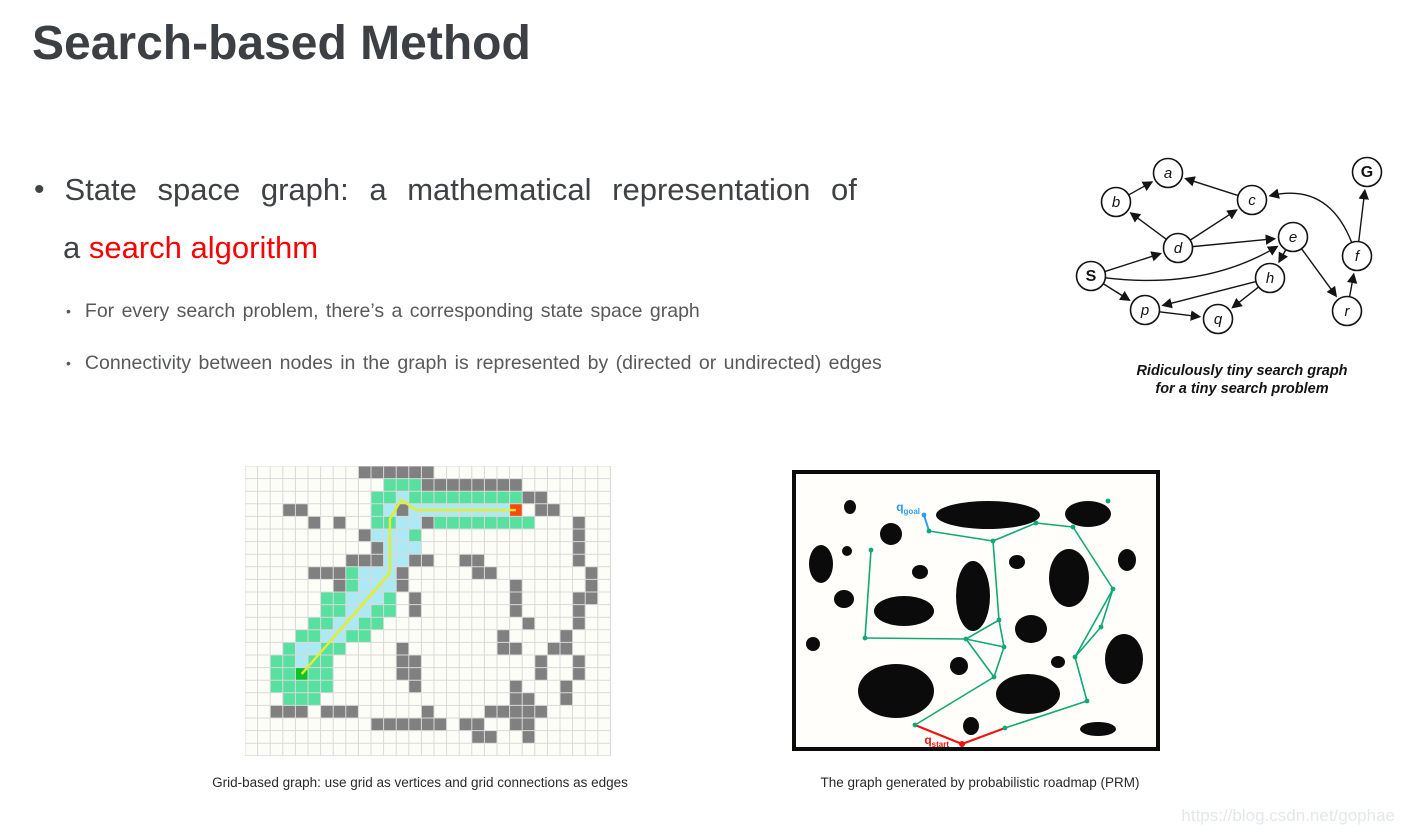  I want to click on svg-text: r, so click(1348, 311).